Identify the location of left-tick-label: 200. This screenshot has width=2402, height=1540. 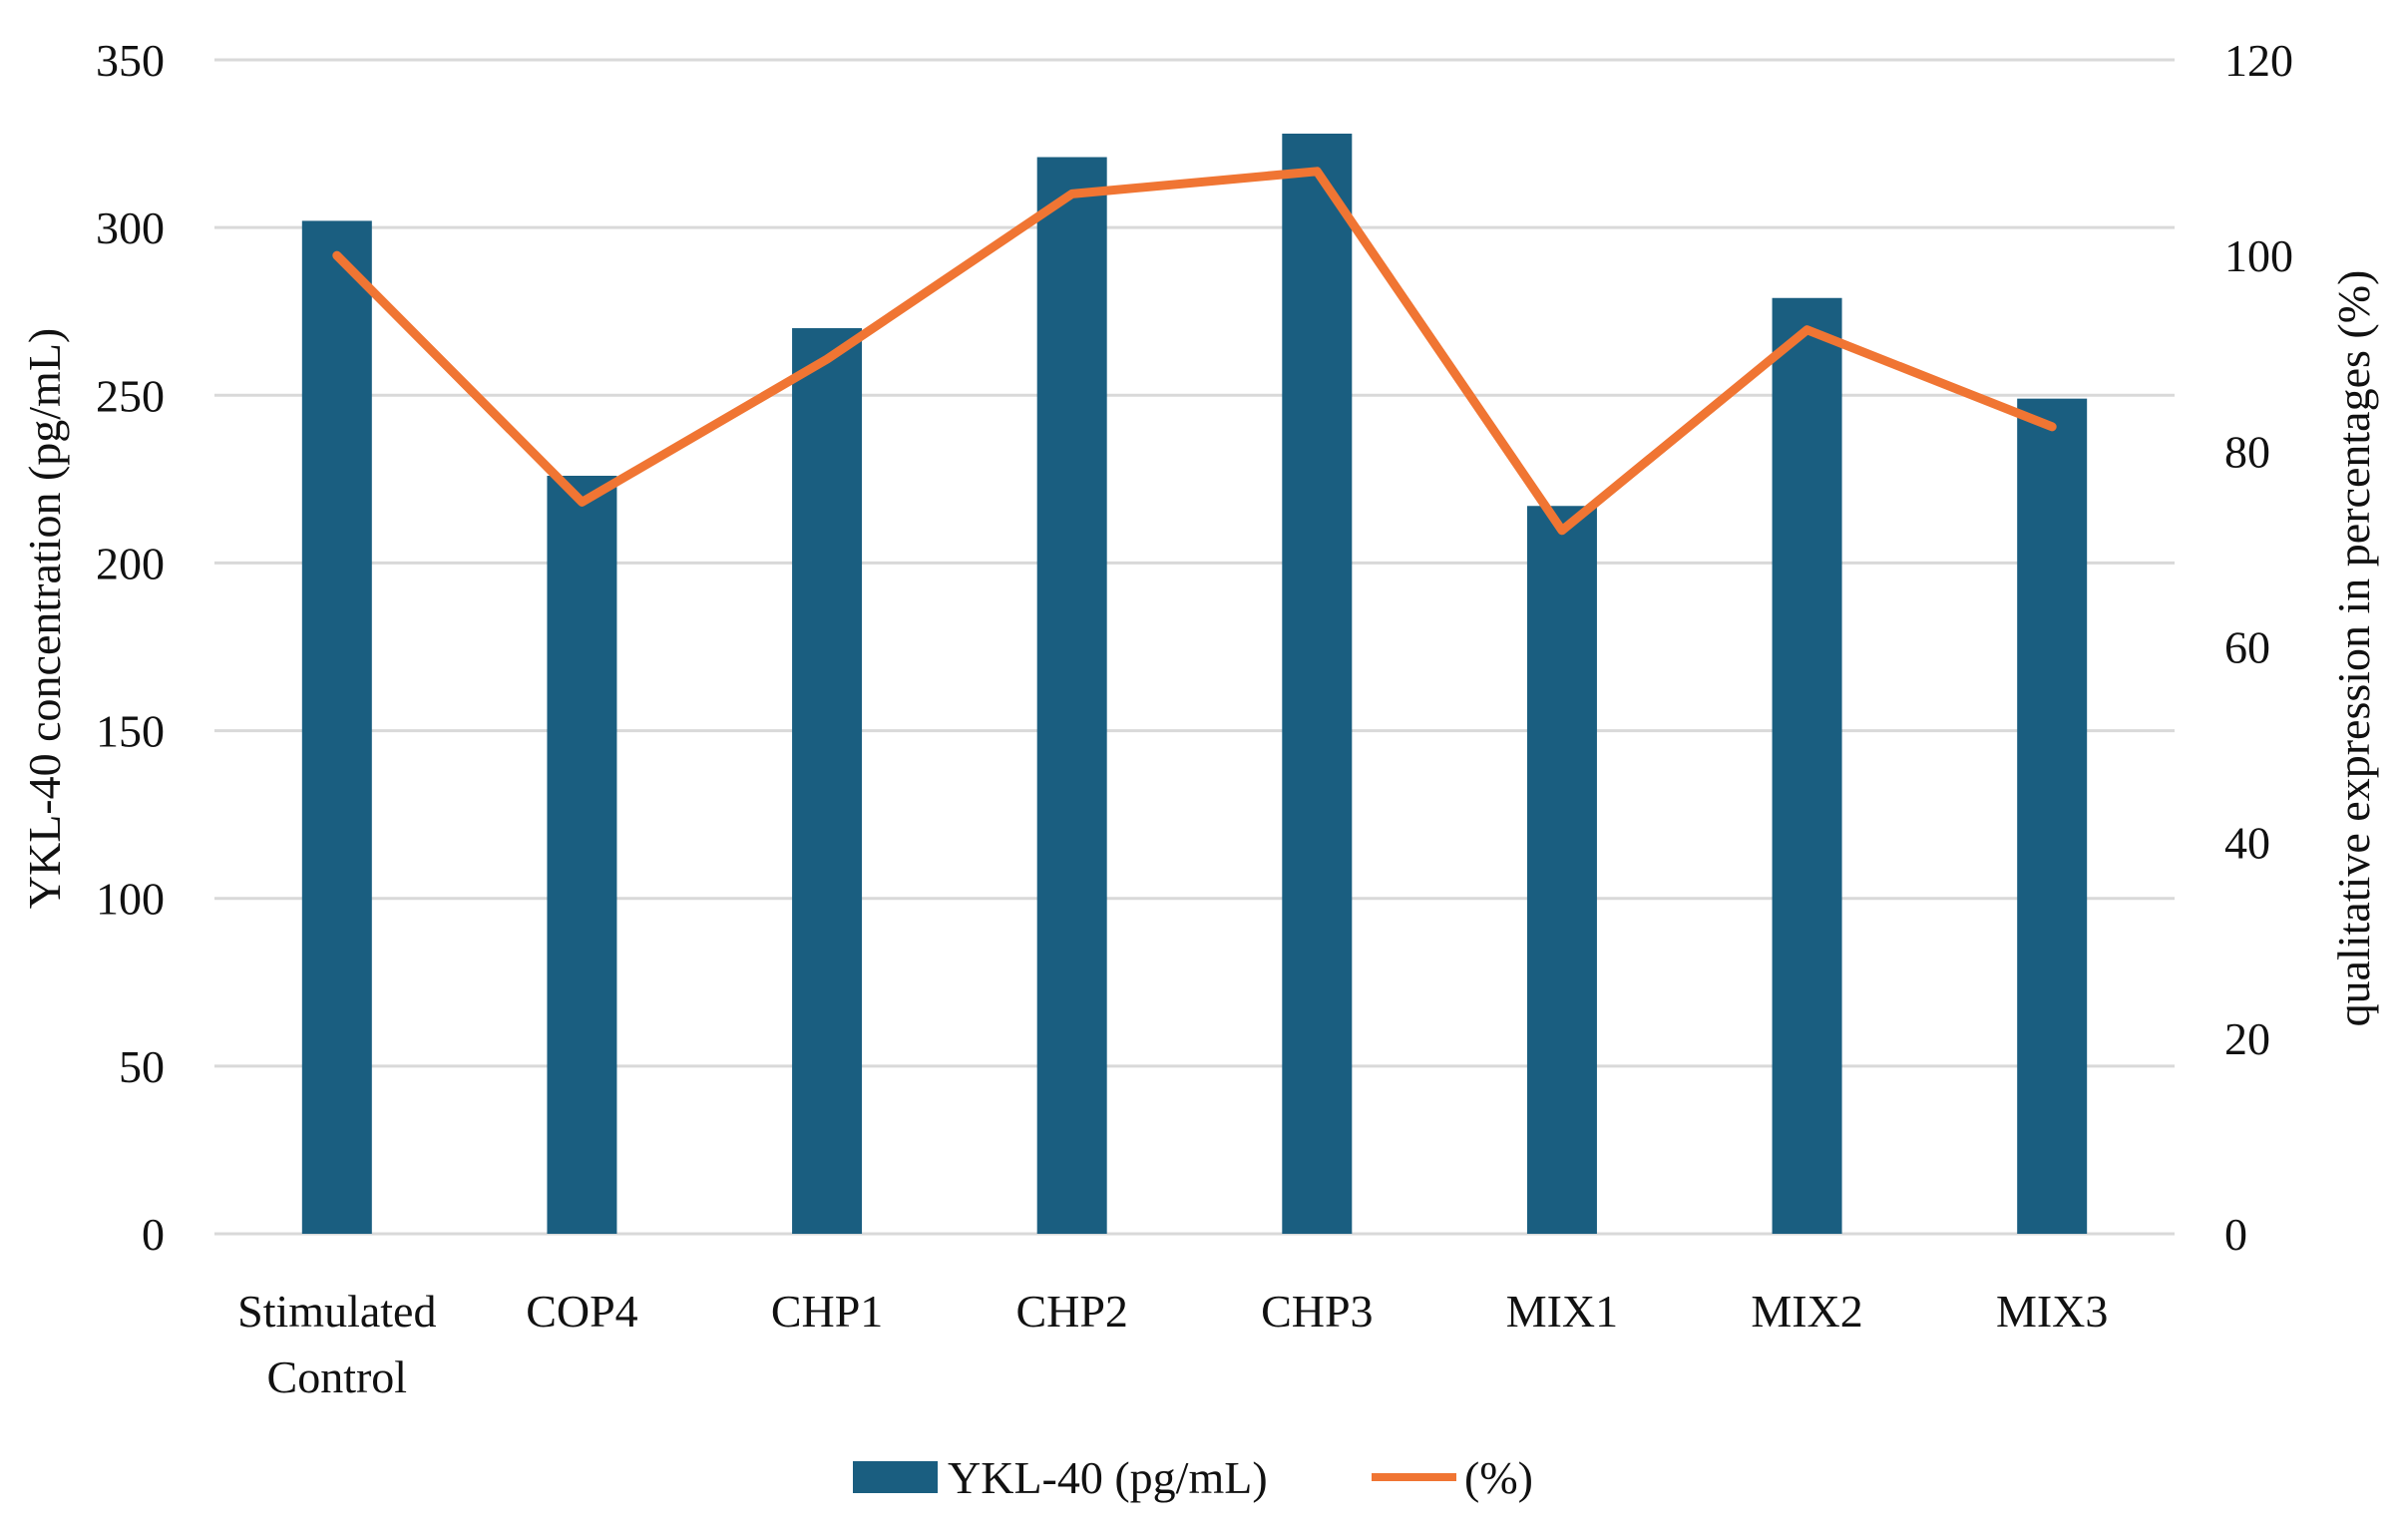
(130, 563).